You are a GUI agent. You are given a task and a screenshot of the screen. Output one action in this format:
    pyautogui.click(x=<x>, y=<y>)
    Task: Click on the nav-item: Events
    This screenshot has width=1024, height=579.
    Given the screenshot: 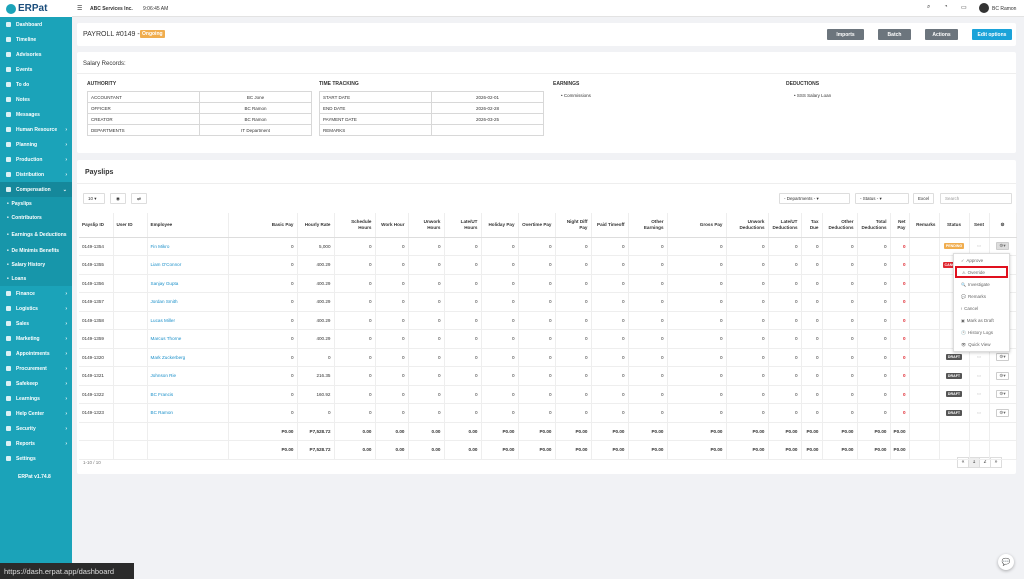 What is the action you would take?
    pyautogui.click(x=36, y=69)
    